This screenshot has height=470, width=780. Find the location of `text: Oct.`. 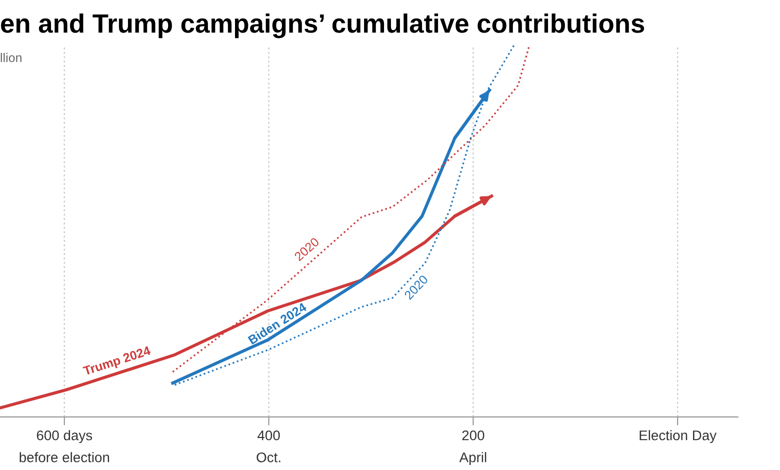

text: Oct. is located at coordinates (268, 457).